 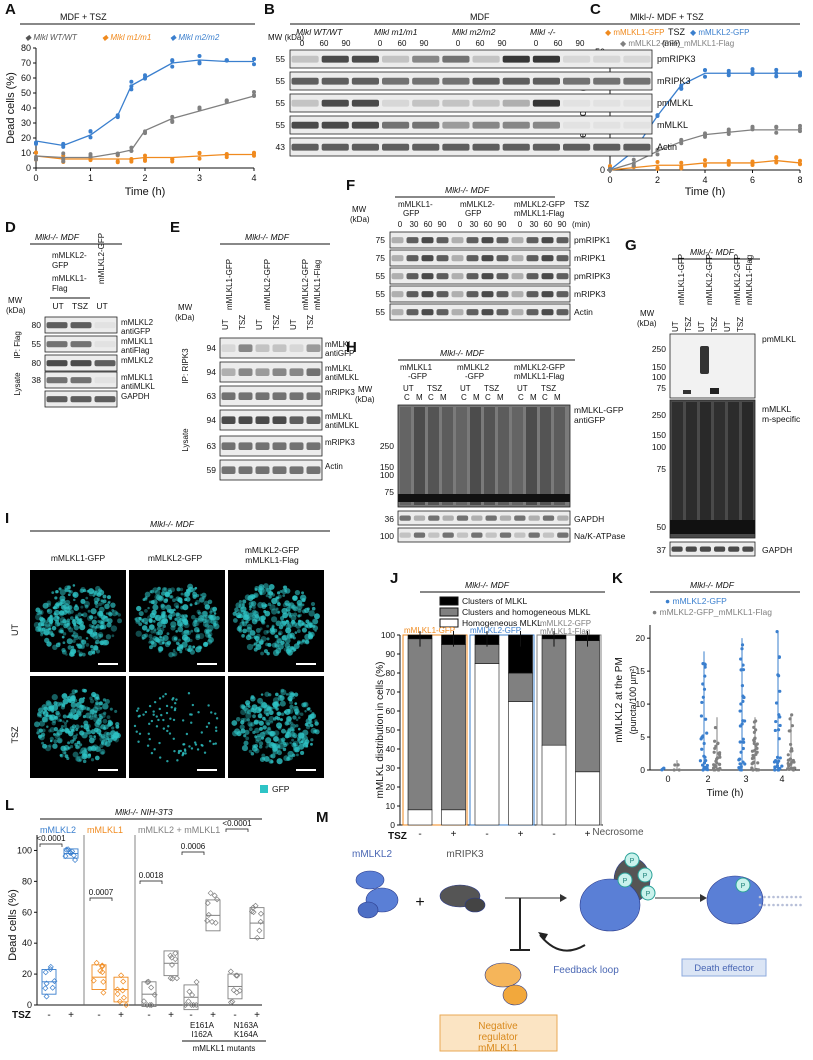 I want to click on column-label: GFP, so click(x=60, y=265).